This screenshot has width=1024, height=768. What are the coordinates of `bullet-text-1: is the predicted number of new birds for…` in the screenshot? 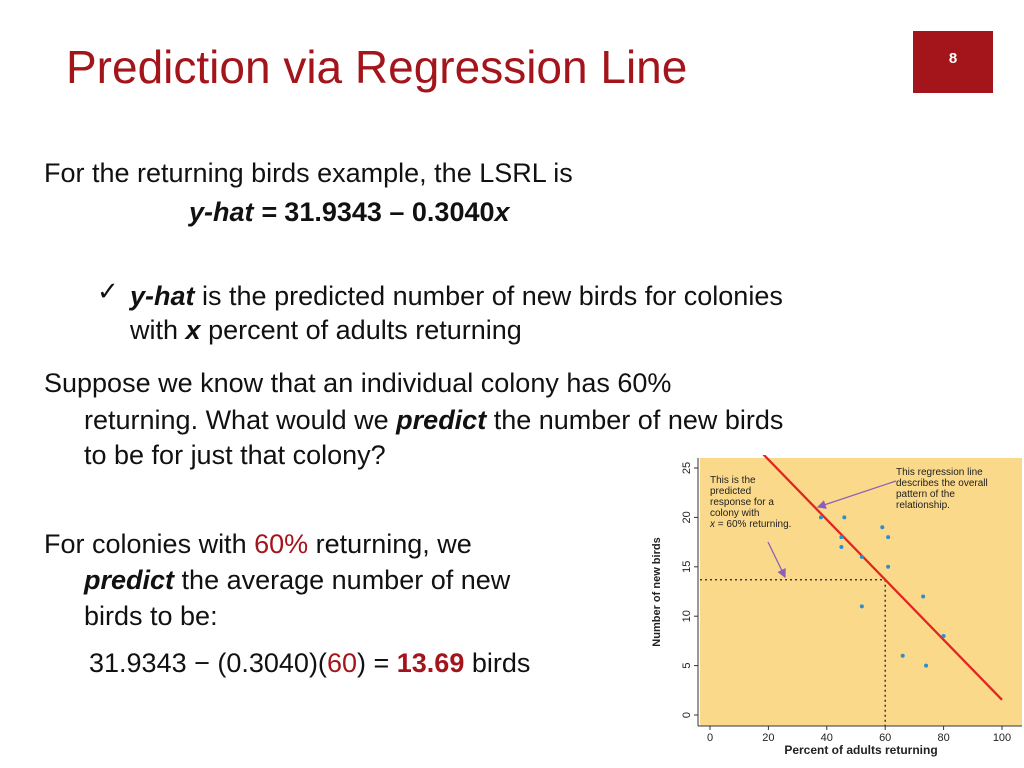 It's located at (492, 296).